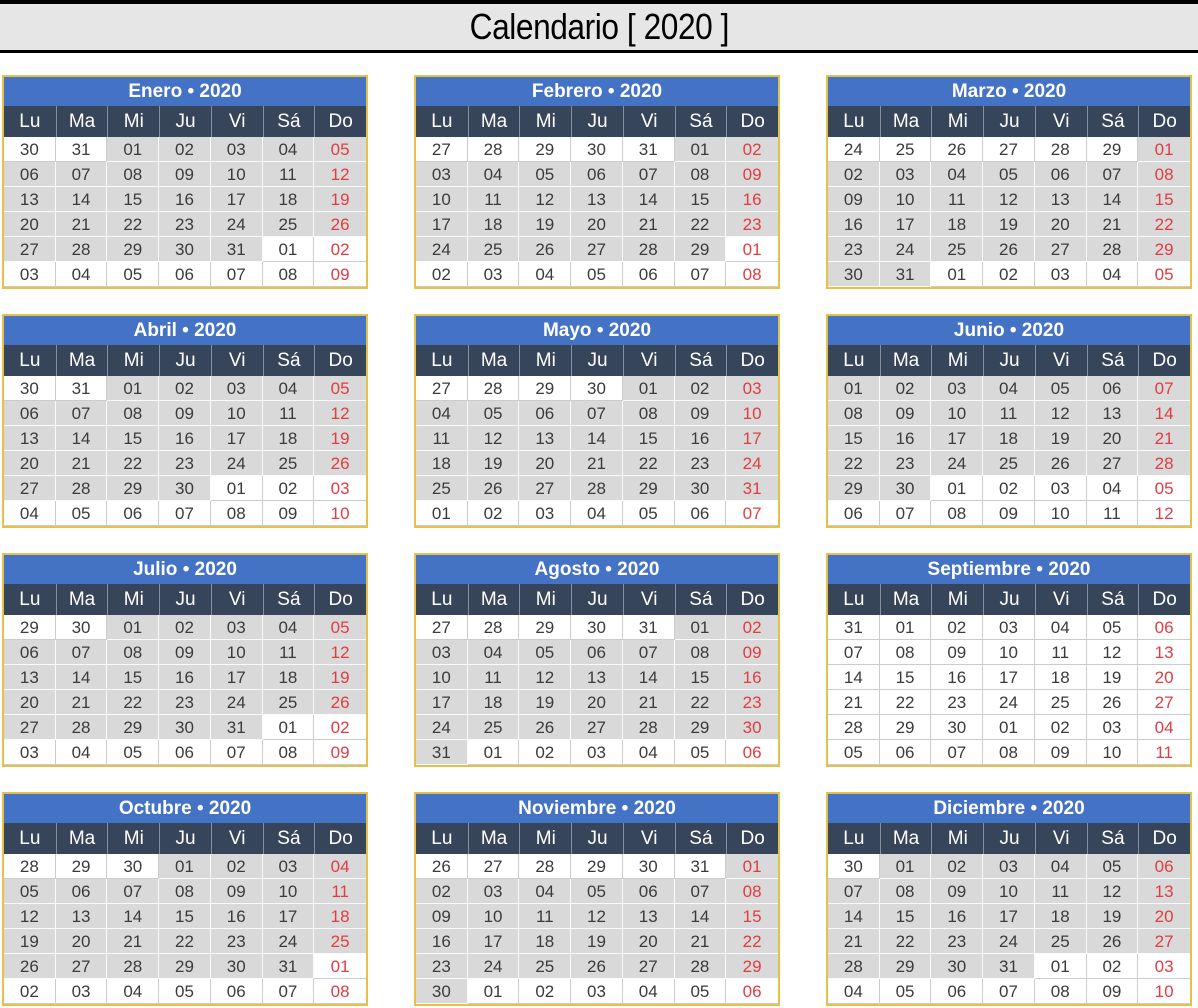 The width and height of the screenshot is (1198, 1008). I want to click on date-cell: 19, so click(340, 438).